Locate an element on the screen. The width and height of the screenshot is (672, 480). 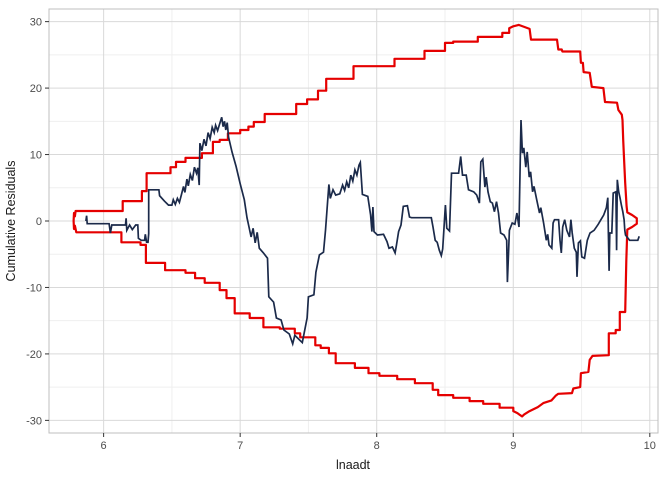
y-tick-label: -10 is located at coordinates (34, 288).